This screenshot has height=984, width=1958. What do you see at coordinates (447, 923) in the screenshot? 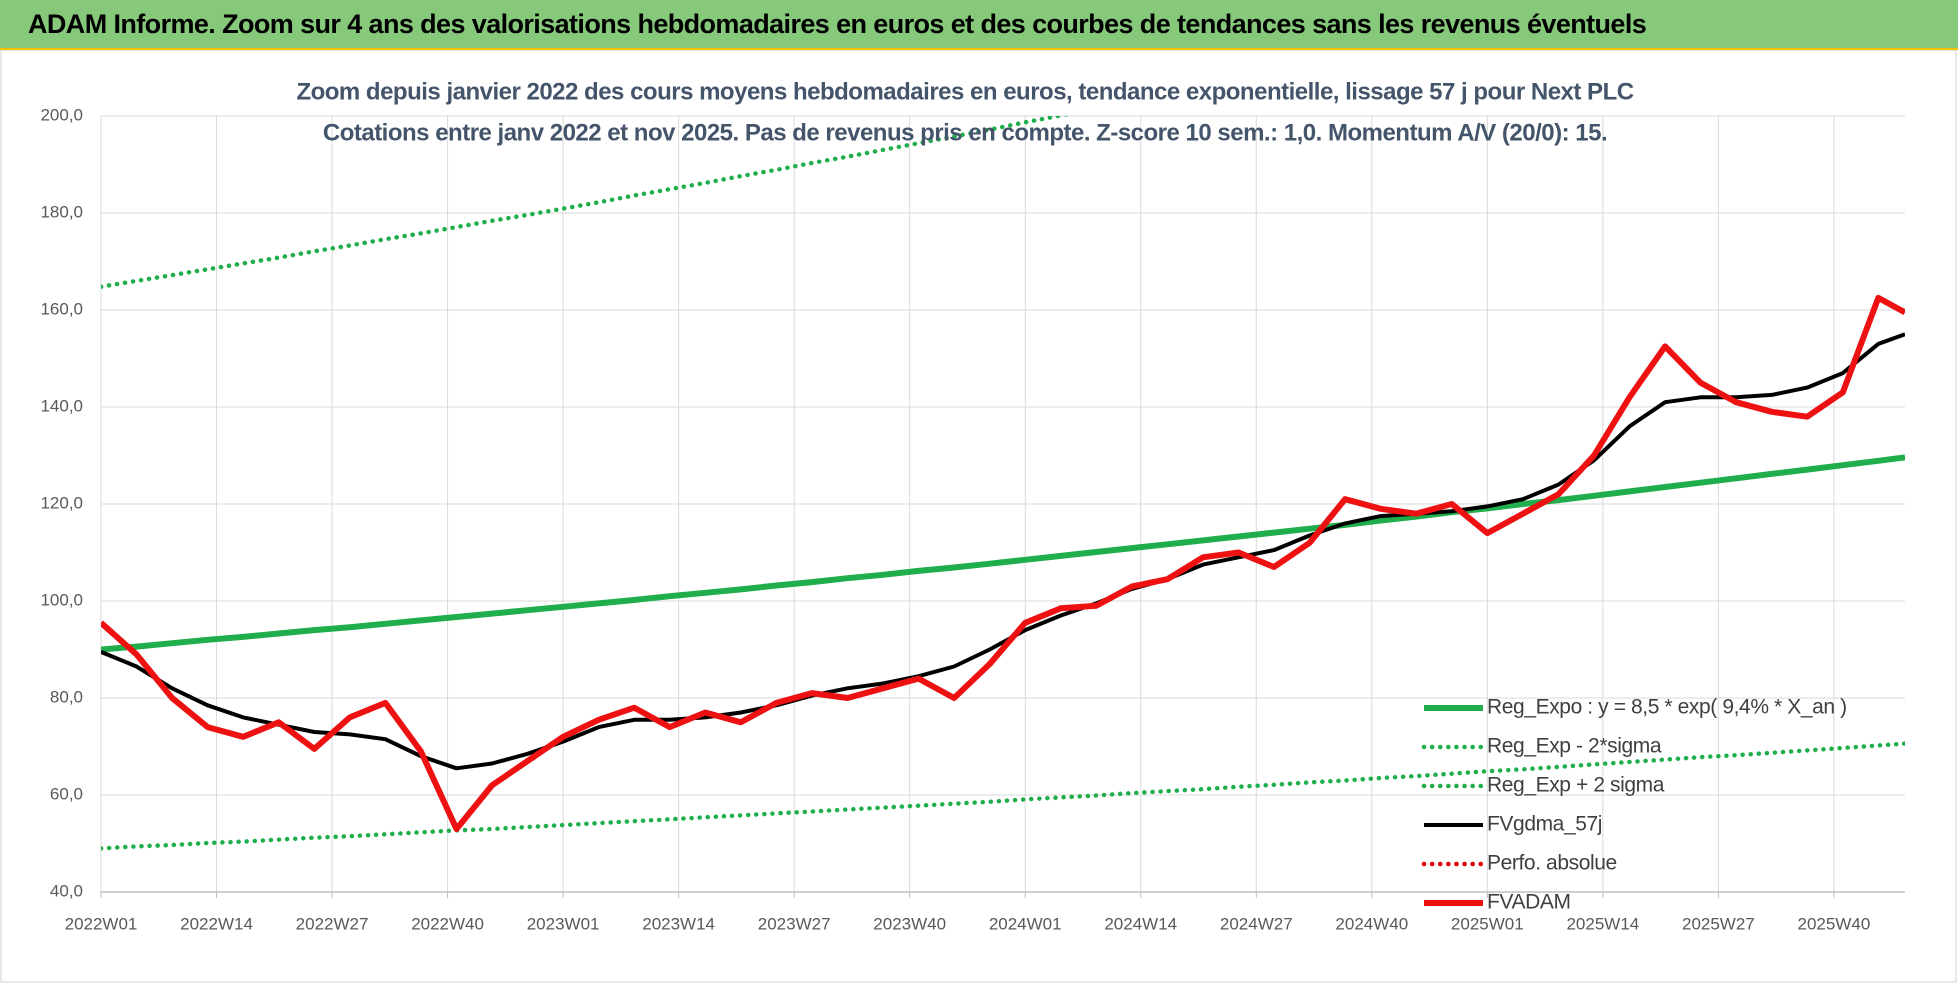
I see `x-tick-label: 2022W40` at bounding box center [447, 923].